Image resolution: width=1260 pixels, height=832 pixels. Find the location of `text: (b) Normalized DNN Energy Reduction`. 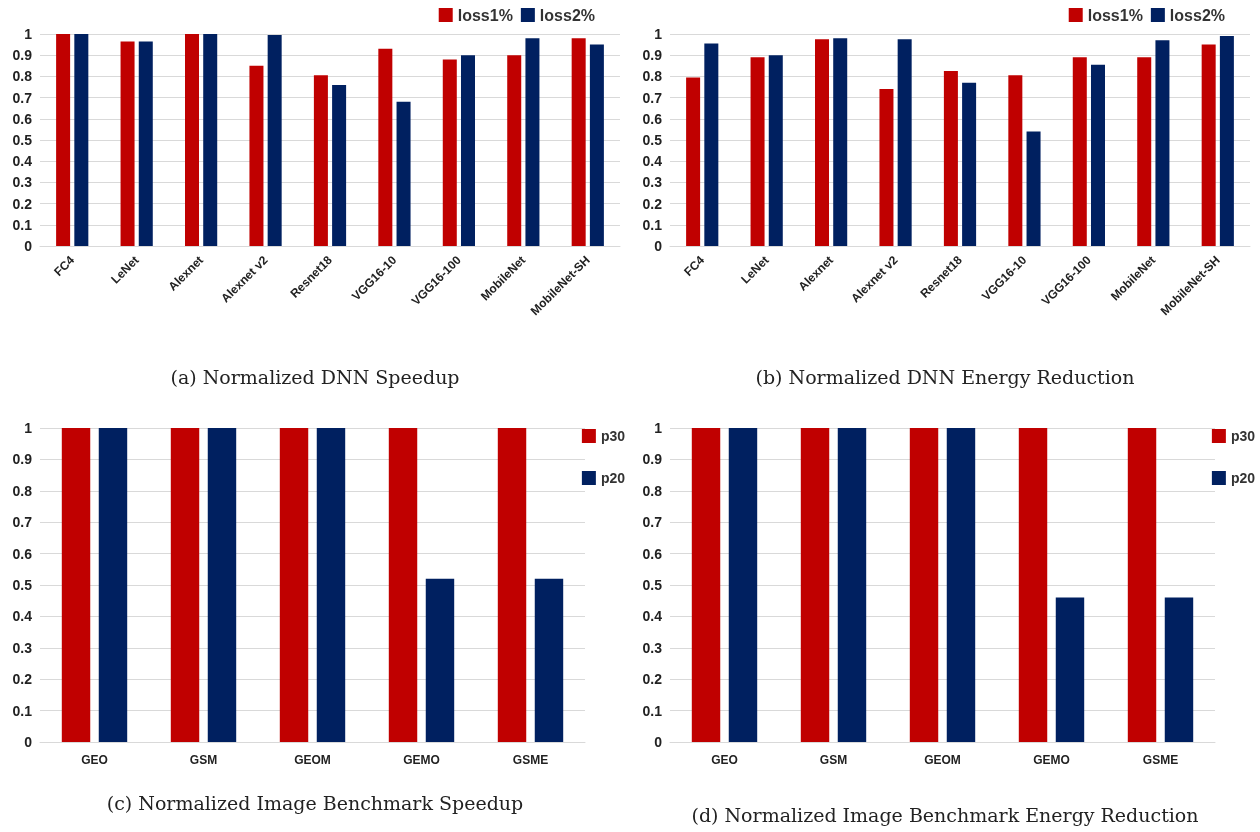

text: (b) Normalized DNN Energy Reduction is located at coordinates (945, 377).